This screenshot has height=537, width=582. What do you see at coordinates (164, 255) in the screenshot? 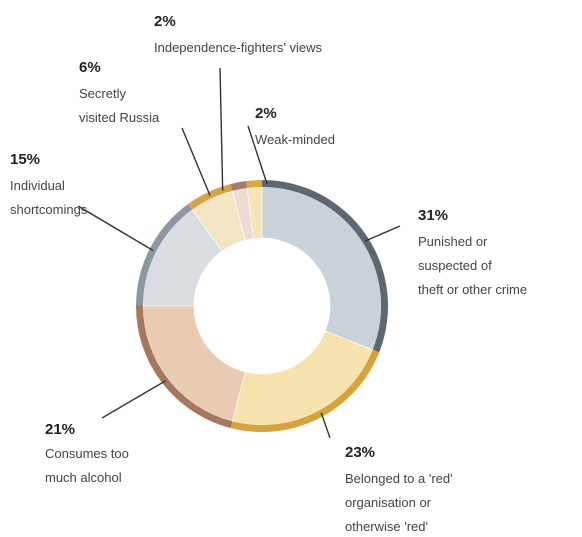
I see `slice-rim-shortcomings` at bounding box center [164, 255].